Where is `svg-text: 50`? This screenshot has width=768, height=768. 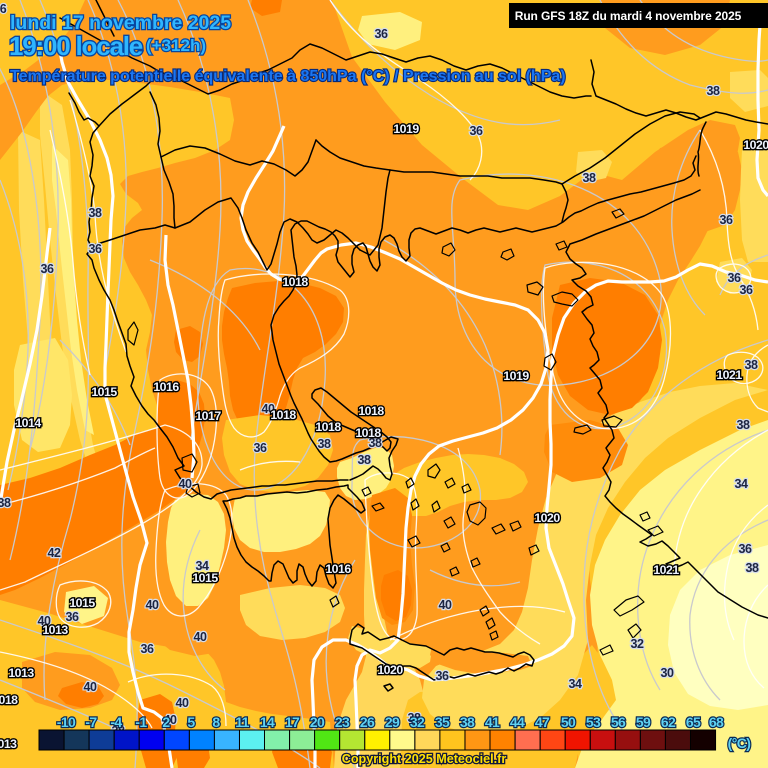 svg-text: 50 is located at coordinates (568, 722).